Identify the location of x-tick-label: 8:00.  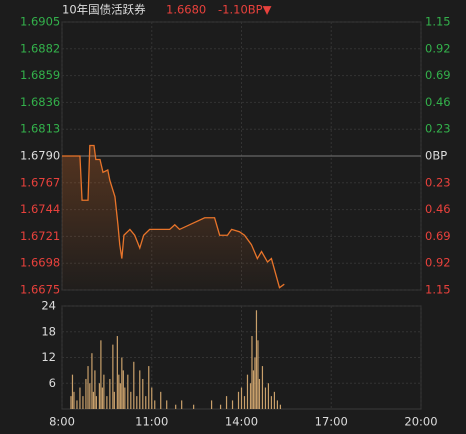
(62, 422).